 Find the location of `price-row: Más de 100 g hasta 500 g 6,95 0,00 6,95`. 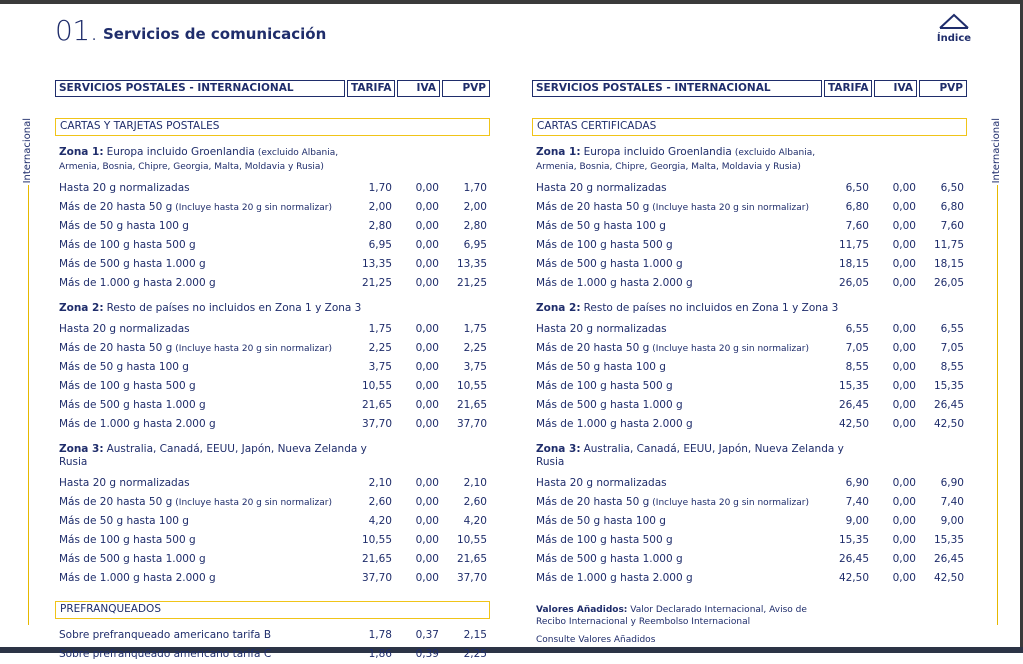

price-row: Más de 100 g hasta 500 g 6,95 0,00 6,95 is located at coordinates (272, 245).